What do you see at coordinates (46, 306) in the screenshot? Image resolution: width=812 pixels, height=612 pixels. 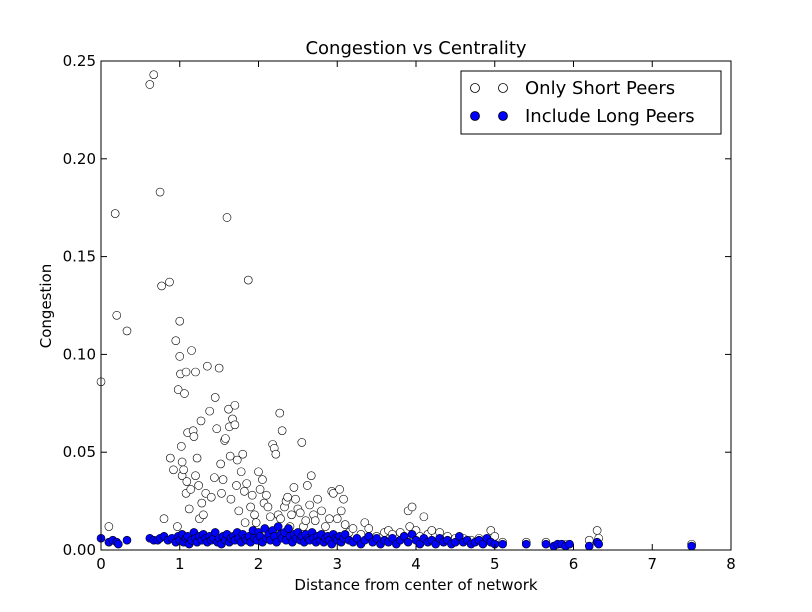 I see `y-axis-label: Congestion` at bounding box center [46, 306].